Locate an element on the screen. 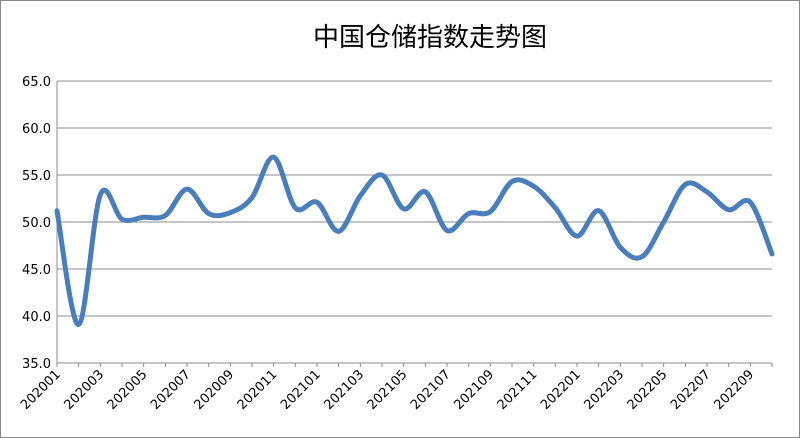 The height and width of the screenshot is (438, 800). y-tick-label: 50.0 is located at coordinates (36, 223).